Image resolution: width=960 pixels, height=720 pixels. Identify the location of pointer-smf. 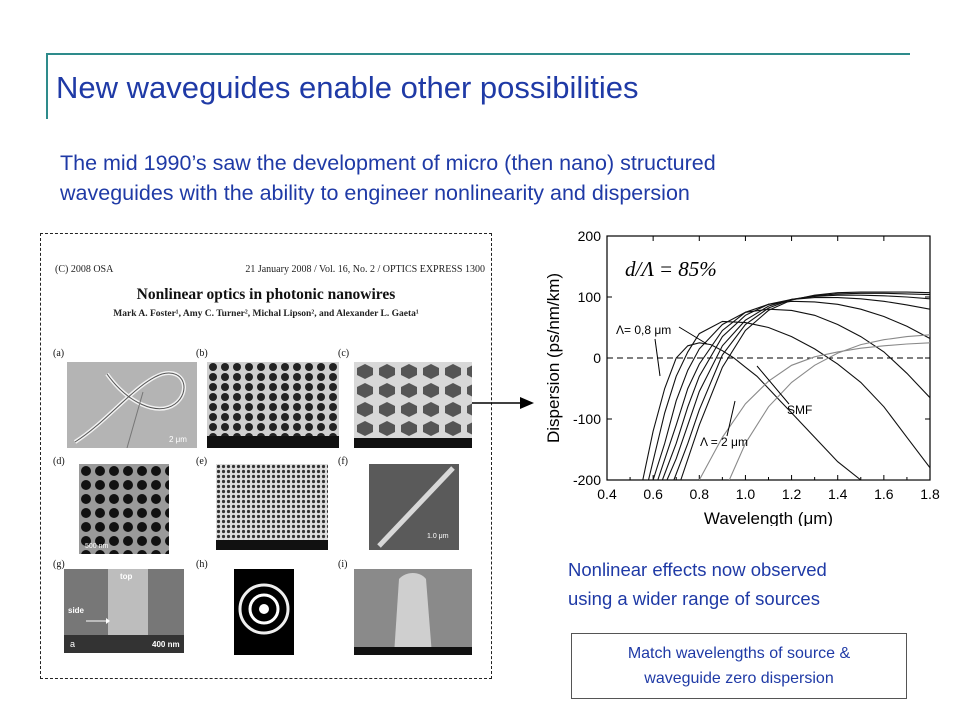
(773, 385).